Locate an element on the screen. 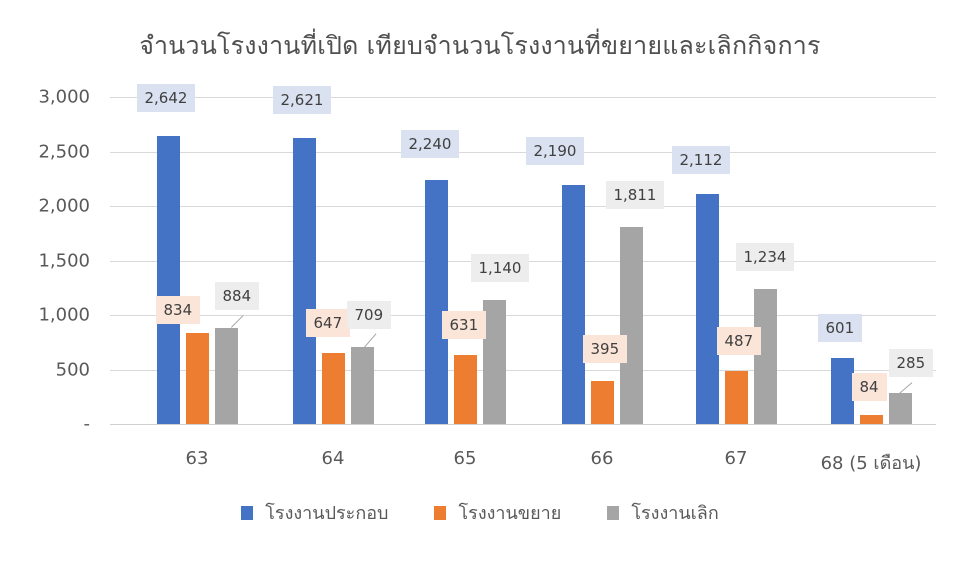 This screenshot has width=960, height=575. x-category-label: 65 is located at coordinates (465, 458).